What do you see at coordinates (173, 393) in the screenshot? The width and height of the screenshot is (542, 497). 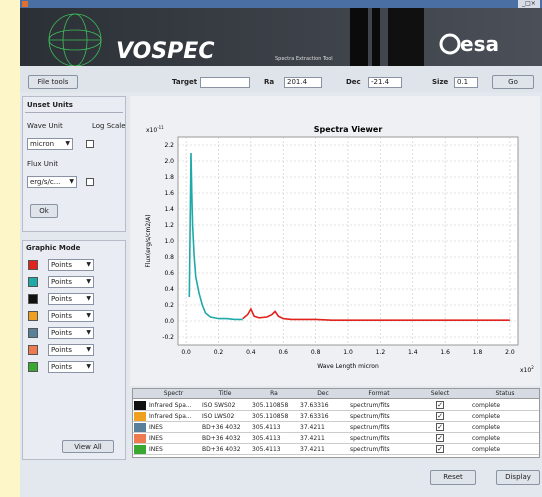 I see `column-header: Spectr` at bounding box center [173, 393].